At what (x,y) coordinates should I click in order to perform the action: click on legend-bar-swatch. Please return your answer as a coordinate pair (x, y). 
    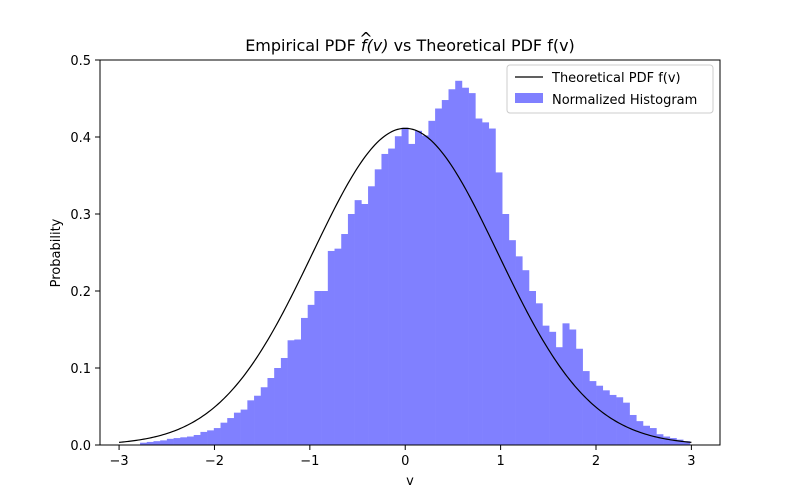
    Looking at the image, I should click on (529, 98).